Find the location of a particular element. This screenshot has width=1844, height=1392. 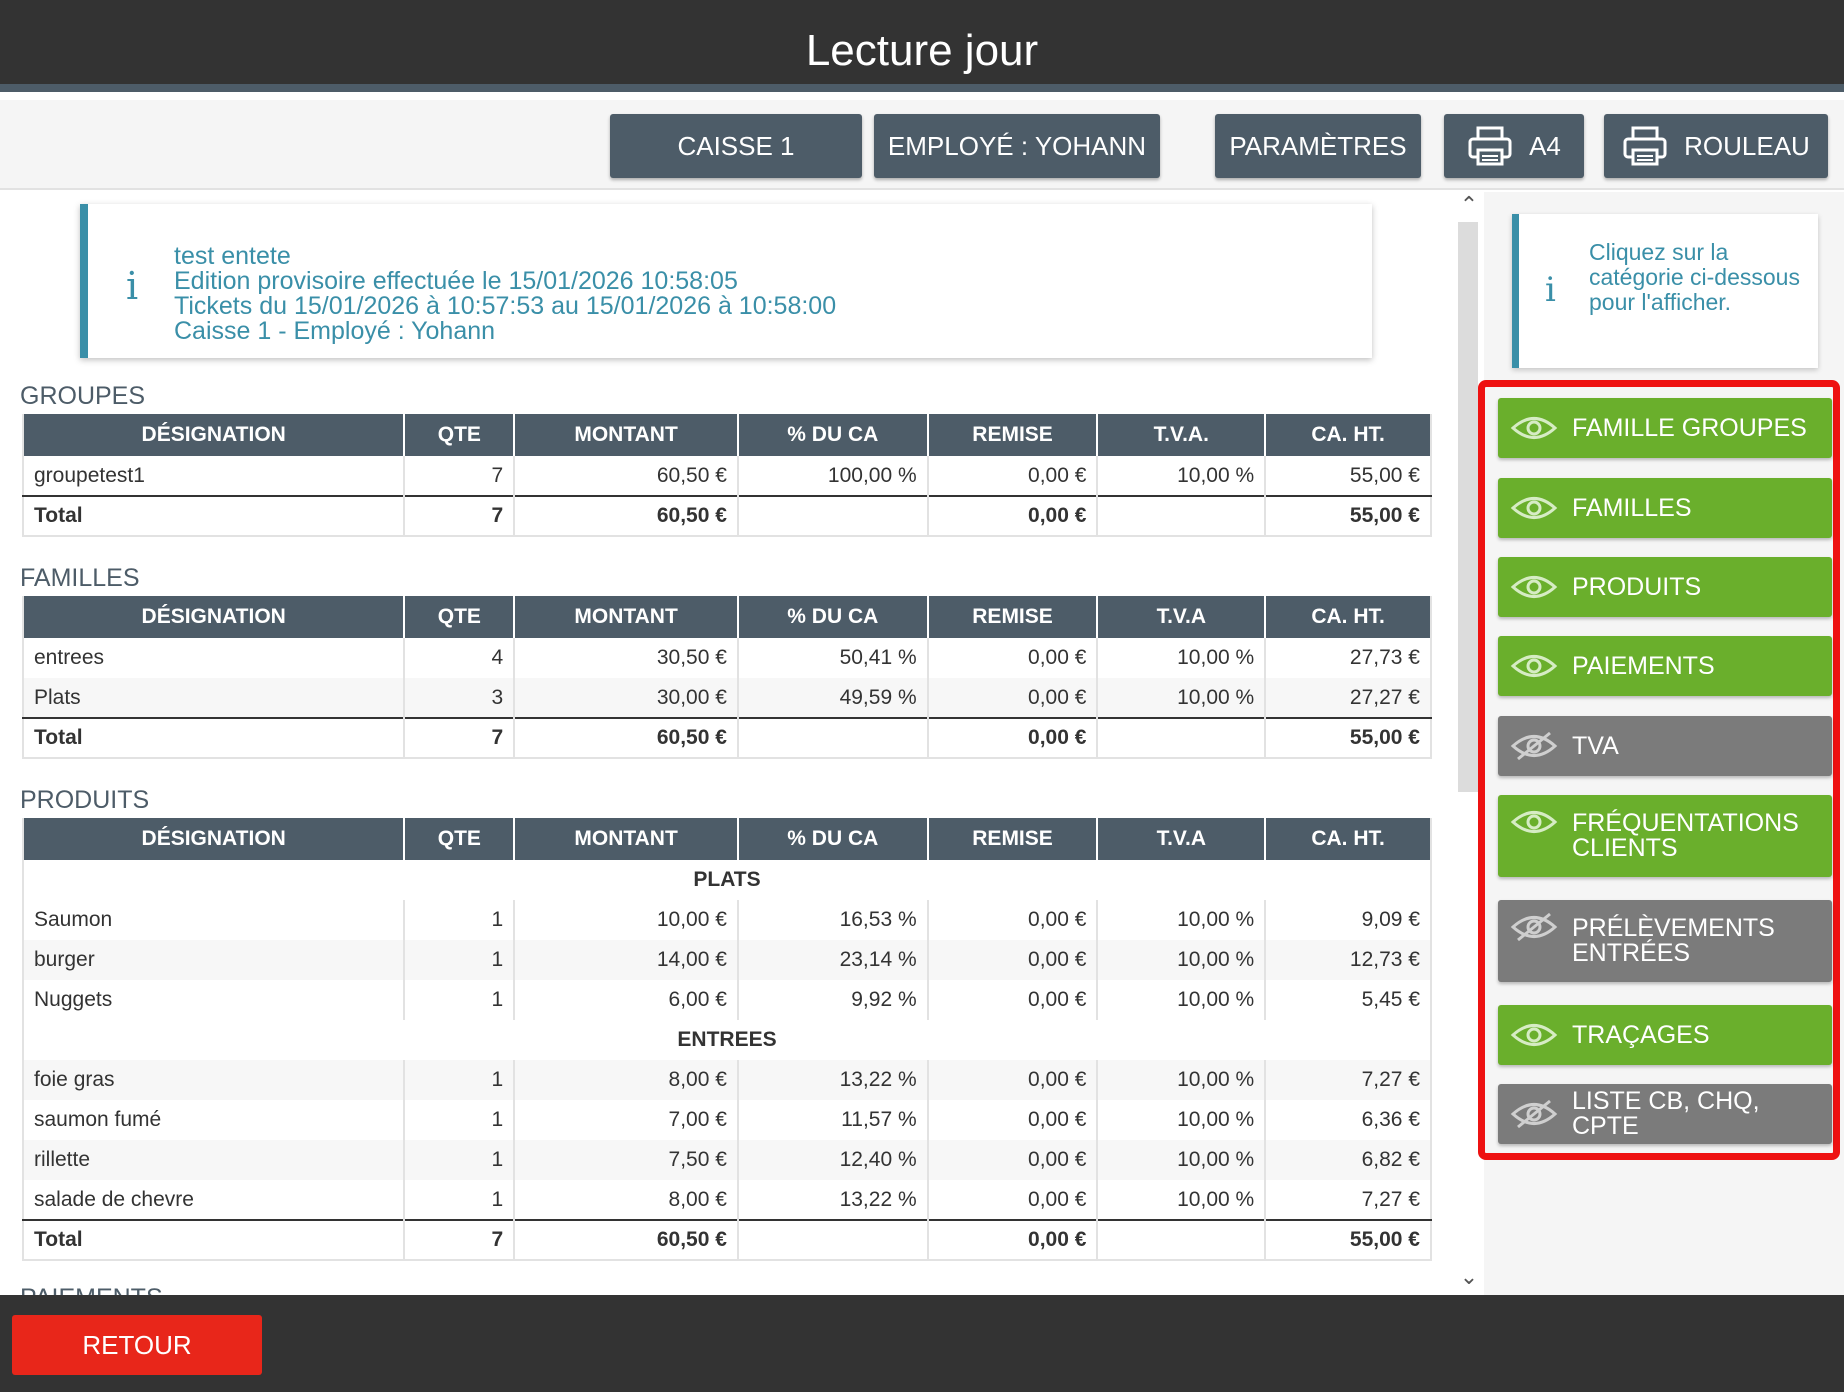

category-famille-groupes-button: FAMILLE GROUPES is located at coordinates (1665, 428).